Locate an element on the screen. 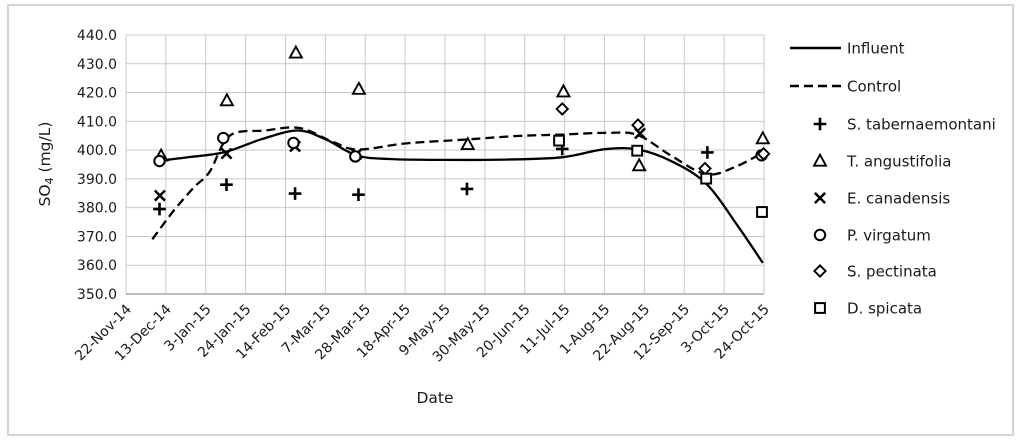 Image resolution: width=1024 pixels, height=444 pixels. svg-text: 400.0 is located at coordinates (97, 151).